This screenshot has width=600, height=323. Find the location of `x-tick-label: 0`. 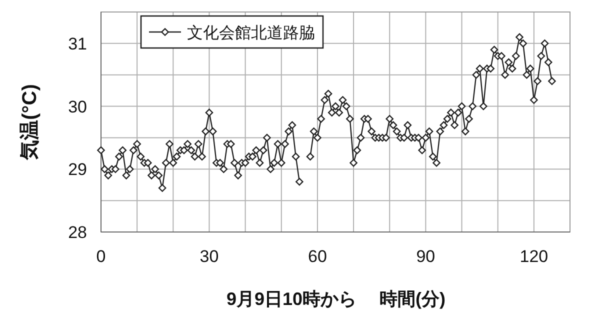

x-tick-label: 0 is located at coordinates (101, 256).